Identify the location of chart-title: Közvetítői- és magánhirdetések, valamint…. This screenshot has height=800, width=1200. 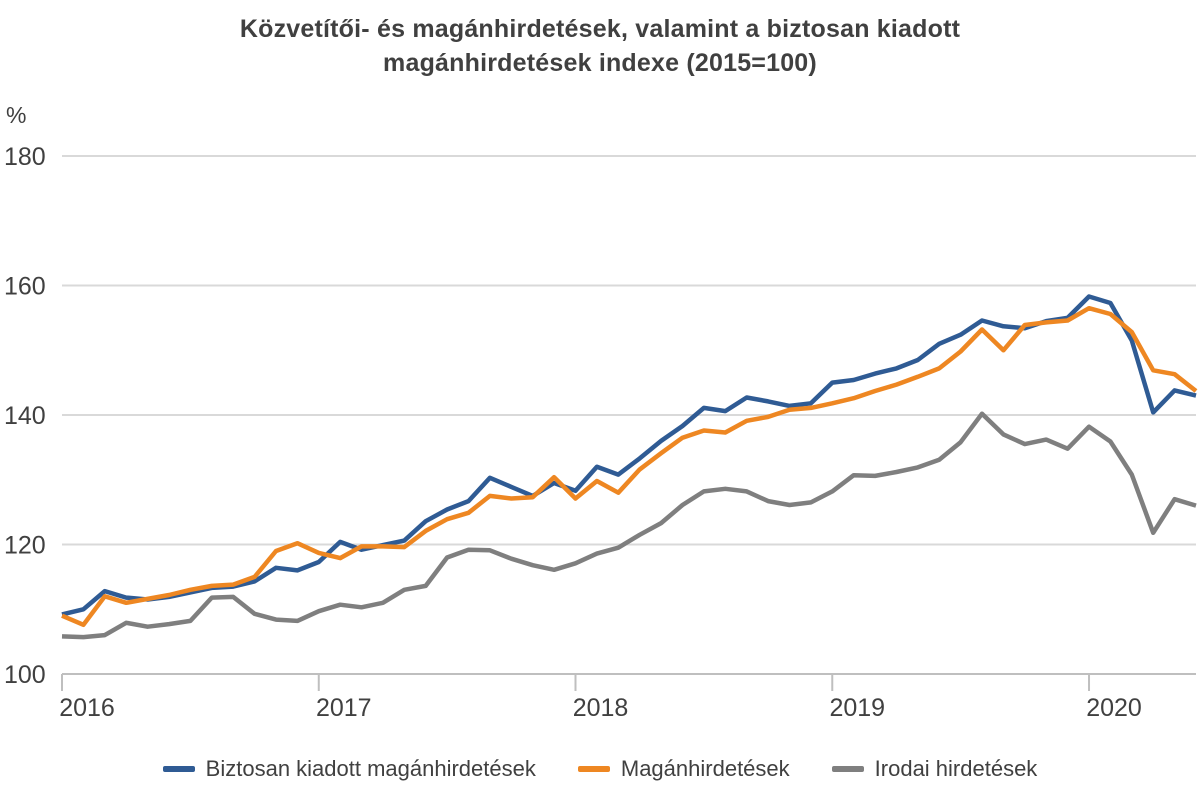
(600, 46).